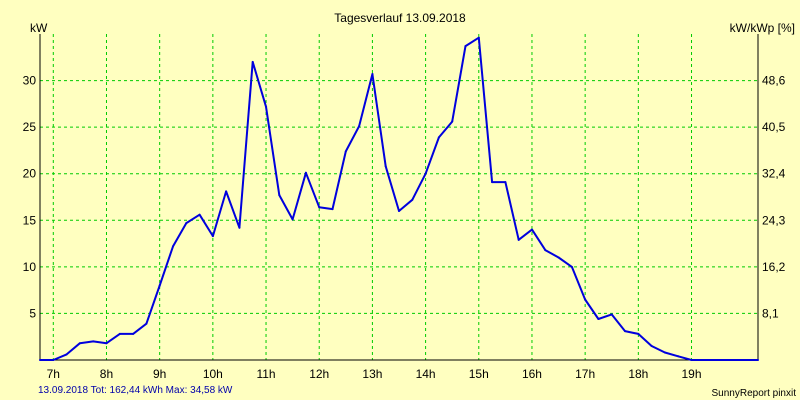  I want to click on x-tick-label: 15h, so click(479, 374).